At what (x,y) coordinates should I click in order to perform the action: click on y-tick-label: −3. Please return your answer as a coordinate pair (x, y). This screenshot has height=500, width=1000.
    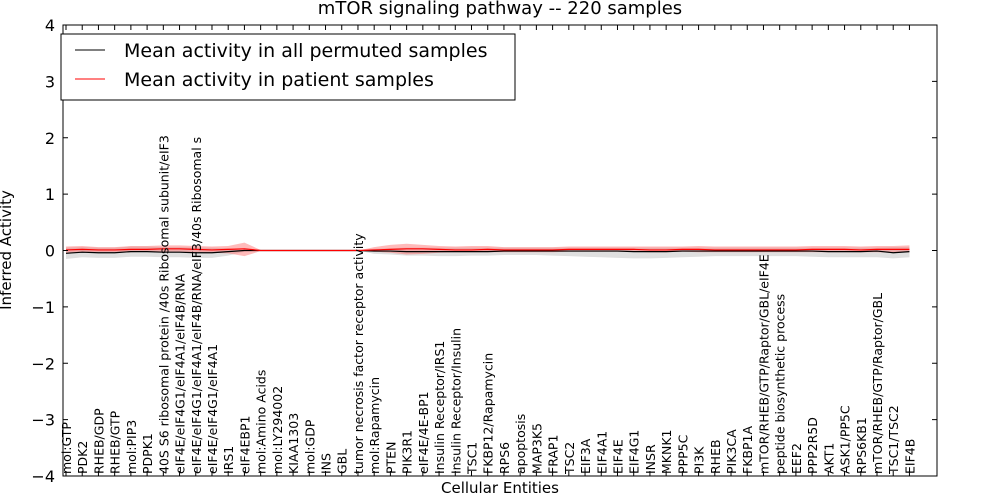
    Looking at the image, I should click on (43, 420).